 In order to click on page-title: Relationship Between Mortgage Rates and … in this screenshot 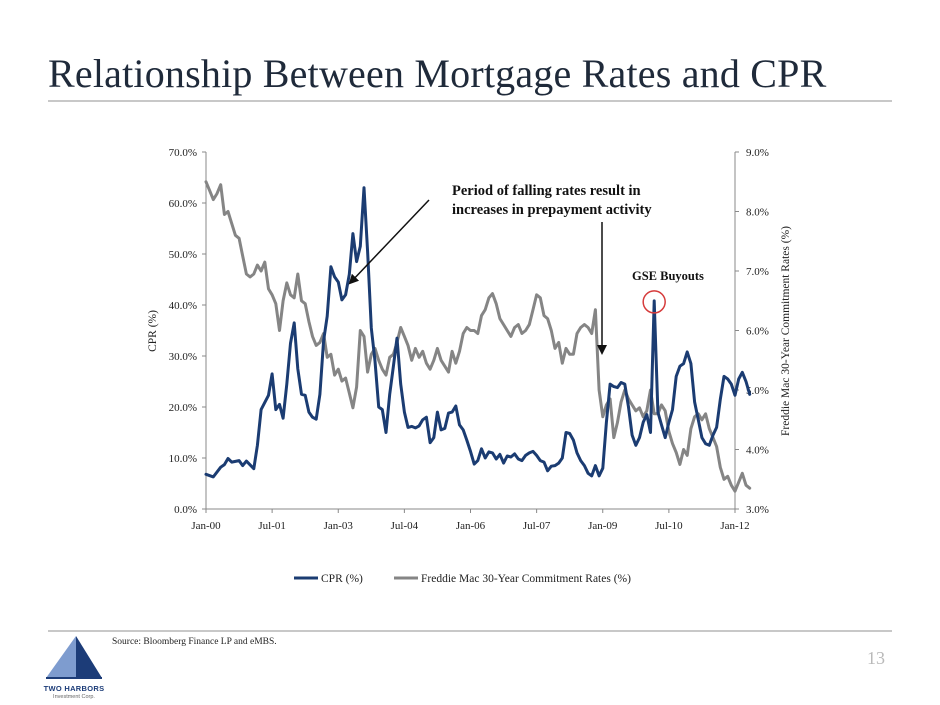, I will do `click(437, 73)`.